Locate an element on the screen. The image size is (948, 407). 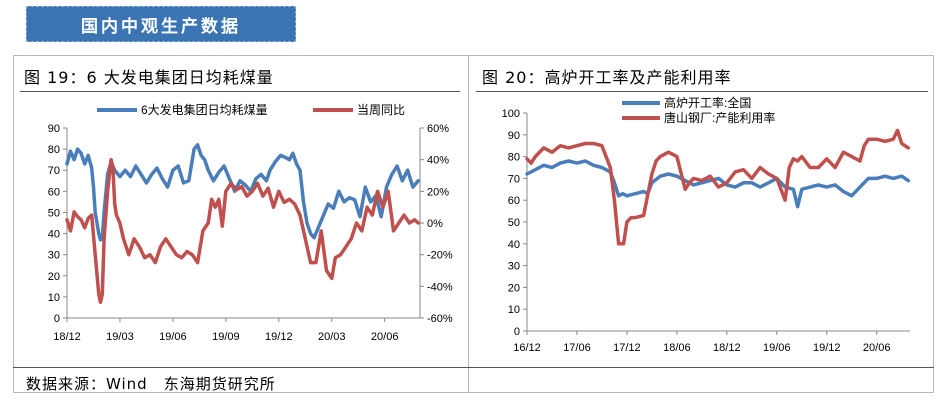
chart1-series-yoy-line is located at coordinates (242, 230).